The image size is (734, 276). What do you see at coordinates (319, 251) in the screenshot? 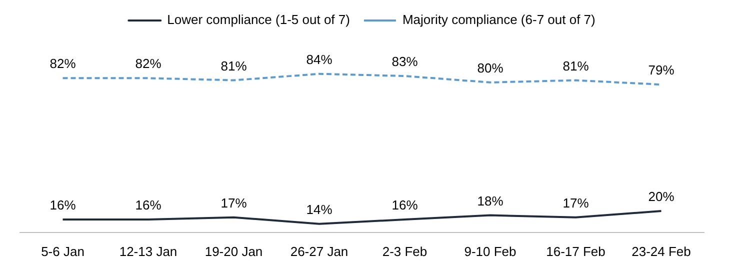
I see `x-tick-label: 26-27 Jan` at bounding box center [319, 251].